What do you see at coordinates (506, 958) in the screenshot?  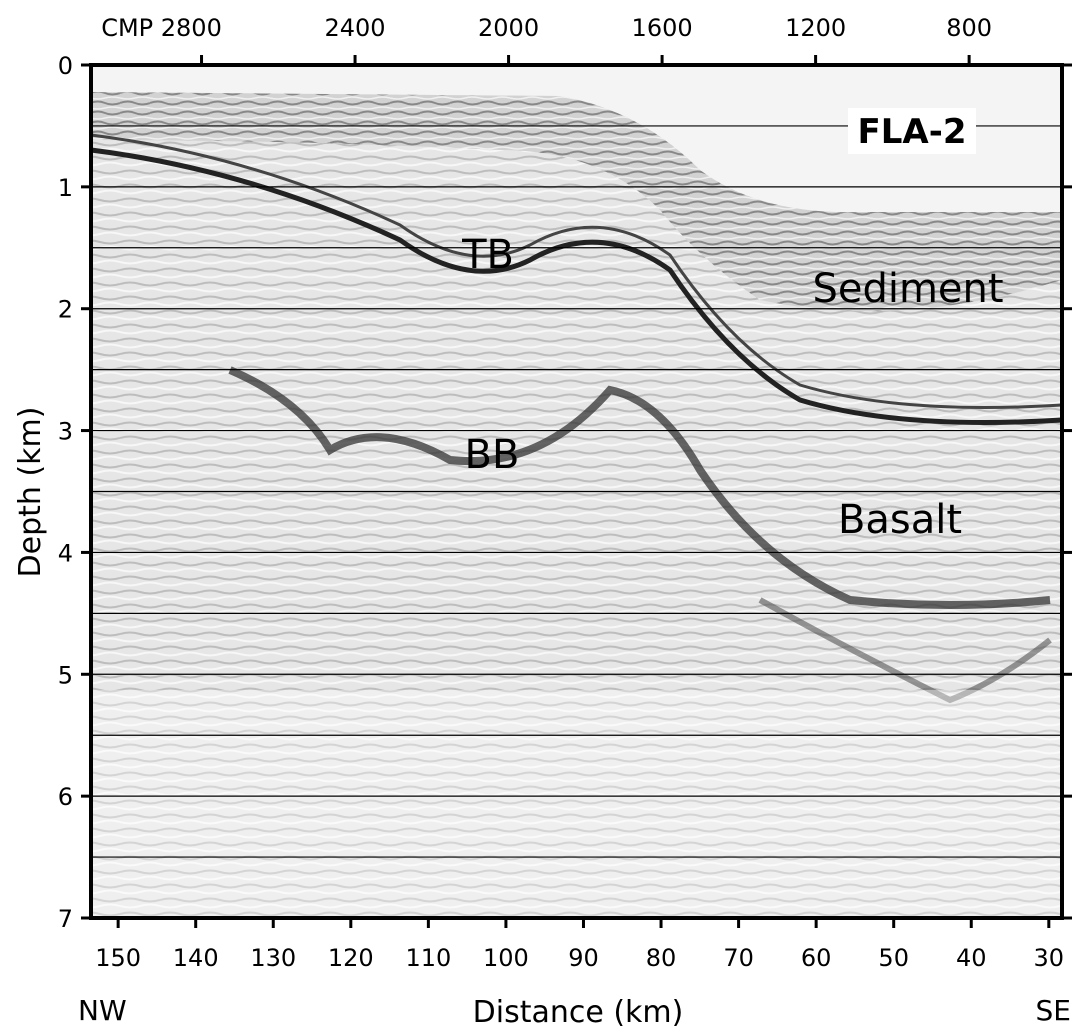 I see `x-tick-label: 100` at bounding box center [506, 958].